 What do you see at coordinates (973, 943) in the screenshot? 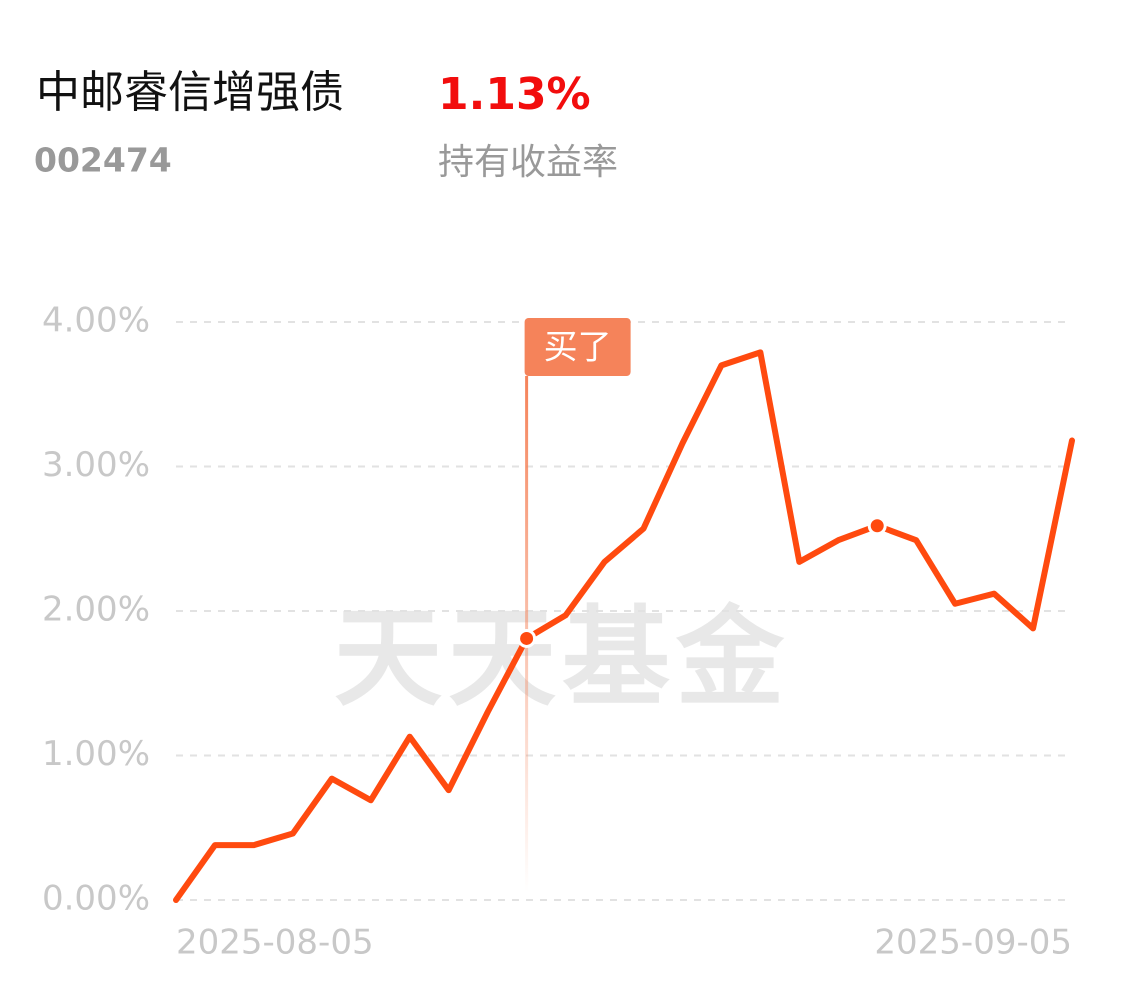
I see `x-tick-label: 2025-09-05` at bounding box center [973, 943].